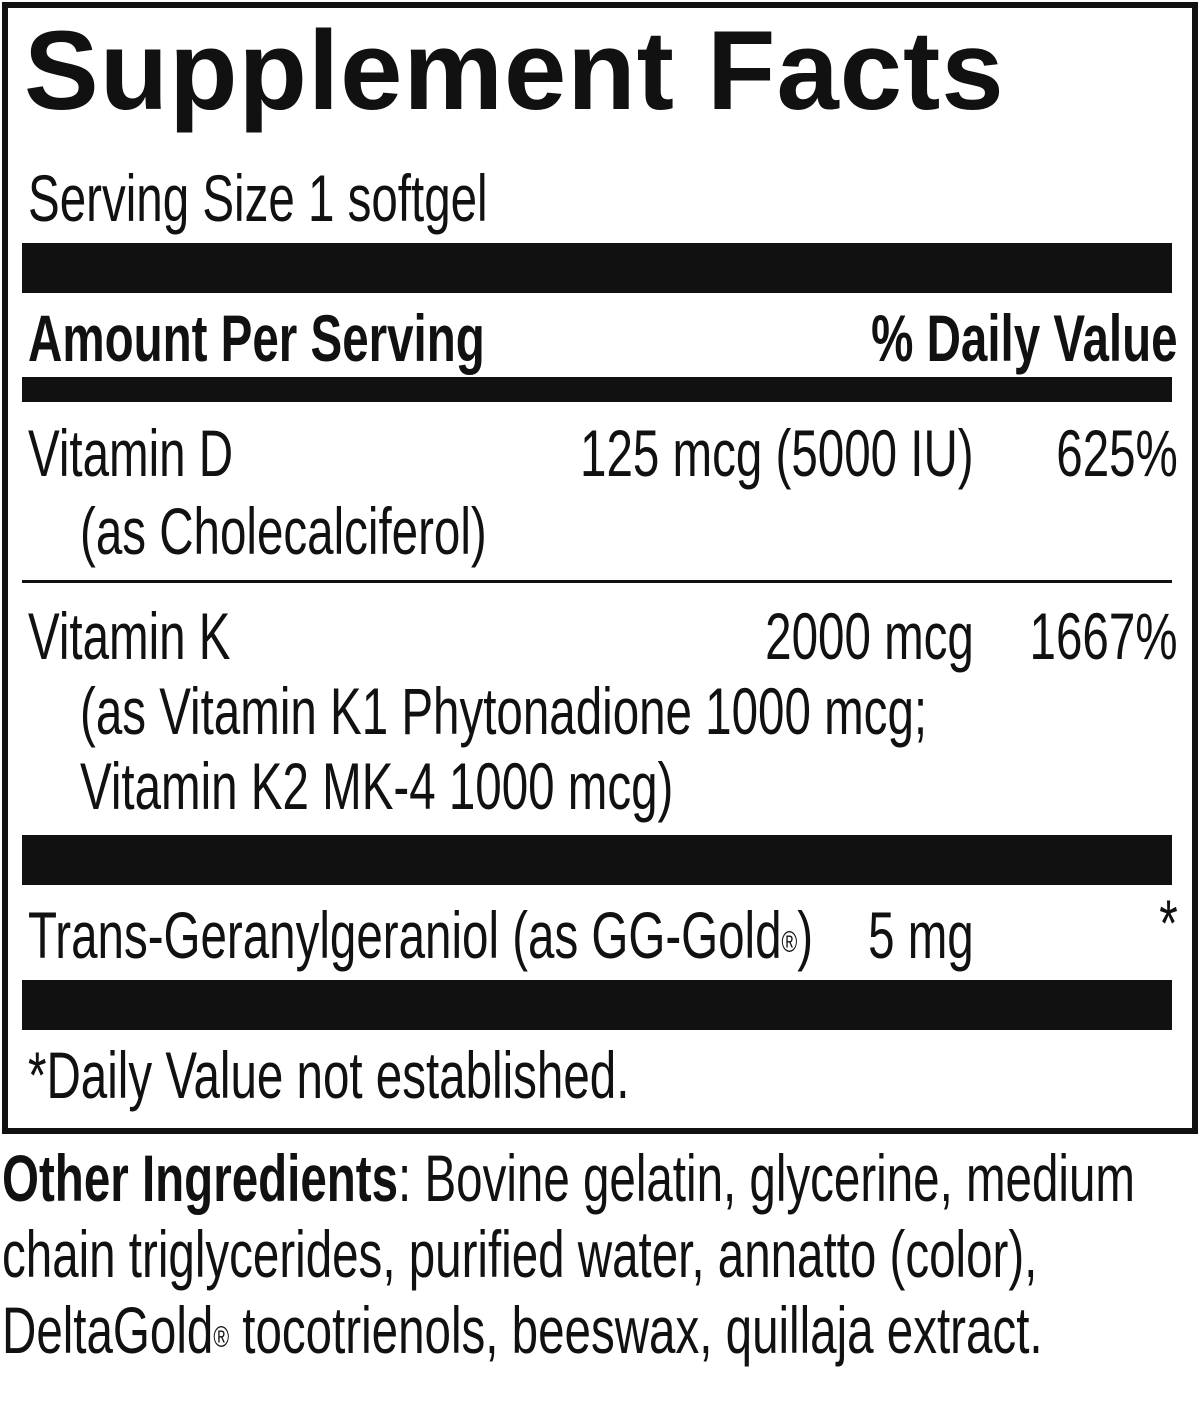  I want to click on nutrient-name: Vitamin D, so click(131, 453).